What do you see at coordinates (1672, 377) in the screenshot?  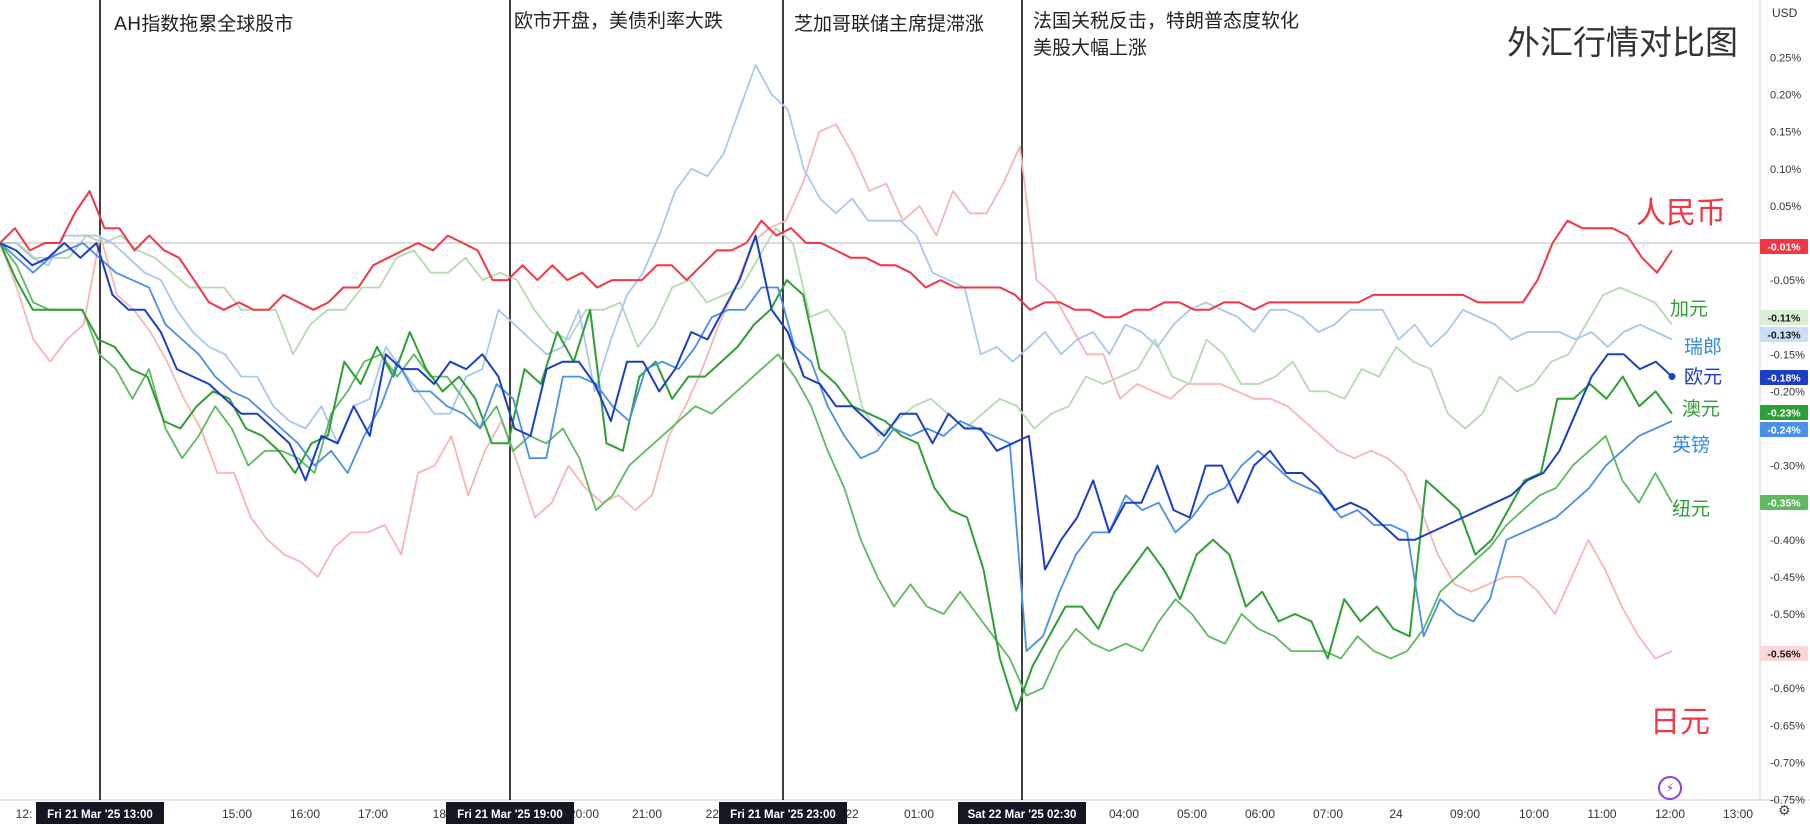 I see `series-last-dot` at bounding box center [1672, 377].